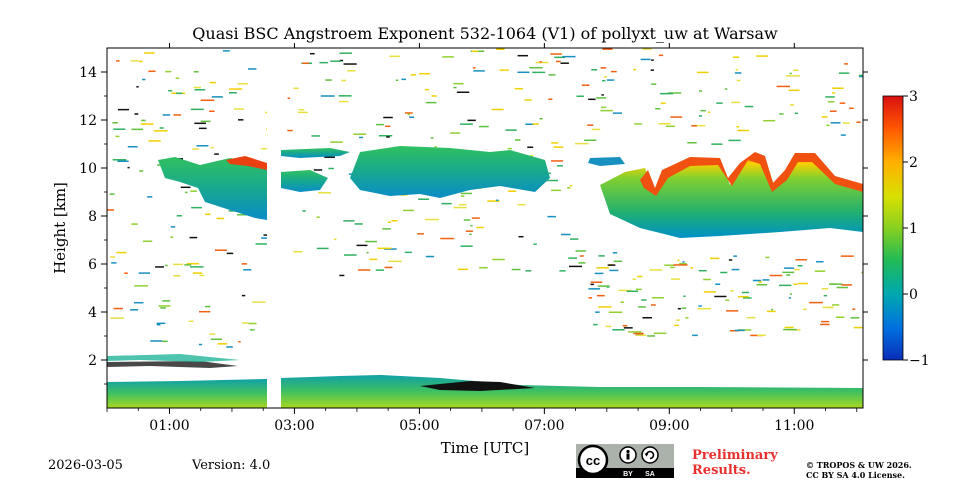 Image resolution: width=960 pixels, height=480 pixels. Describe the element at coordinates (294, 426) in the screenshot. I see `x-tick-label: 03:00` at that location.